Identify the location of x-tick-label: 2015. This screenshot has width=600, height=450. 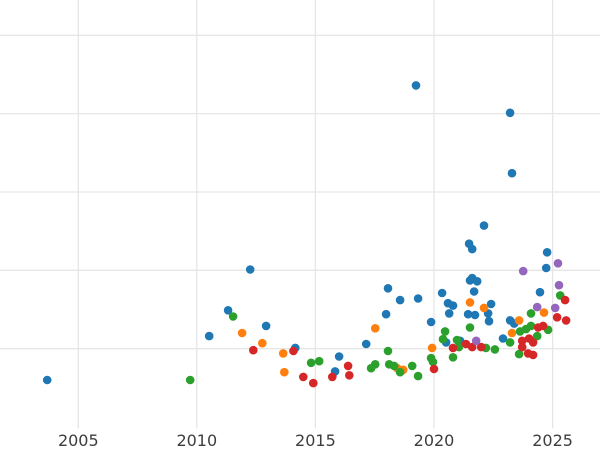
(315, 440).